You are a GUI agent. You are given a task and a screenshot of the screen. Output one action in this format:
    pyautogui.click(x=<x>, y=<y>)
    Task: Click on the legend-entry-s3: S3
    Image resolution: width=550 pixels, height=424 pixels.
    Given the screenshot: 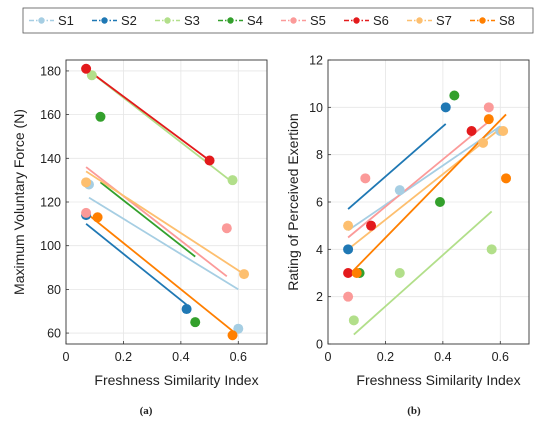 What is the action you would take?
    pyautogui.click(x=177, y=20)
    